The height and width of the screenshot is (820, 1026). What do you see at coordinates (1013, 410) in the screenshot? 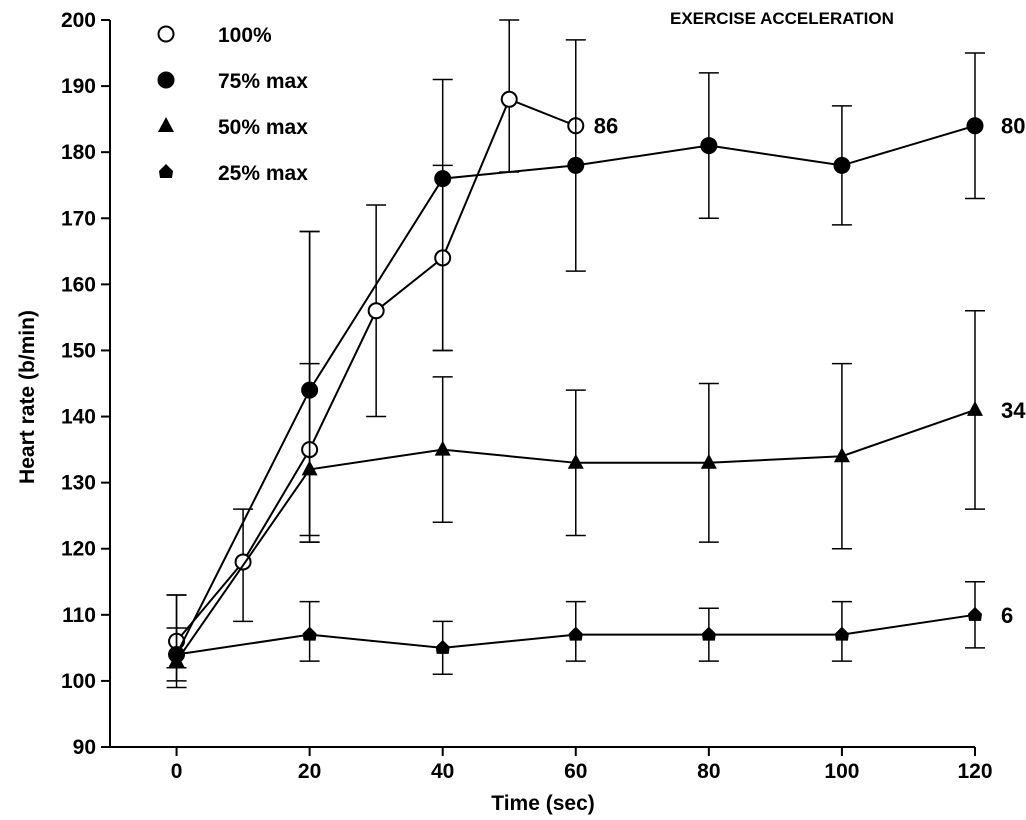
I see `series-end-label: 34` at bounding box center [1013, 410].